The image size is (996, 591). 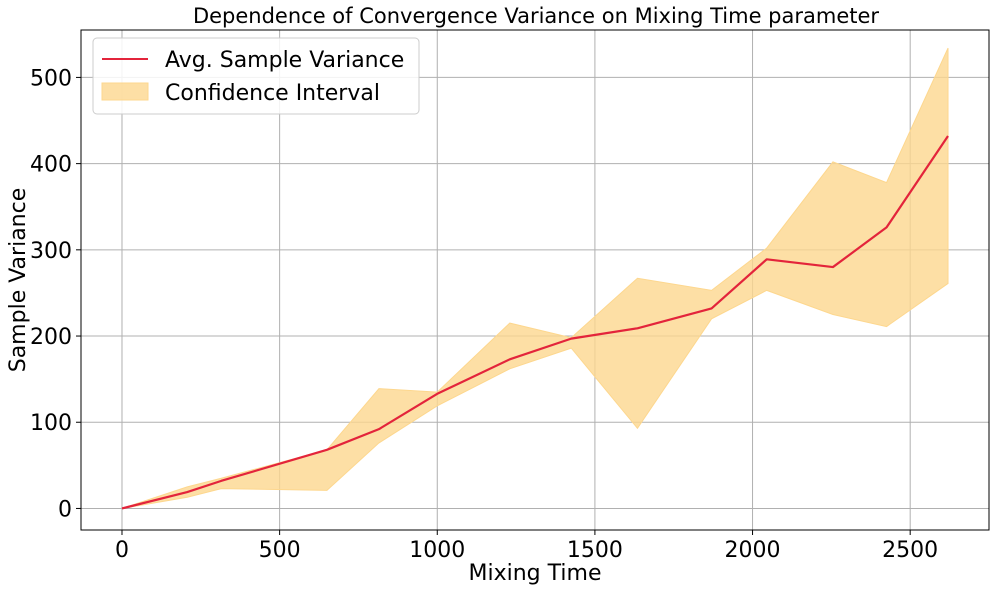 I want to click on y-axis: 0 100 200 300 400 500, so click(x=55, y=294).